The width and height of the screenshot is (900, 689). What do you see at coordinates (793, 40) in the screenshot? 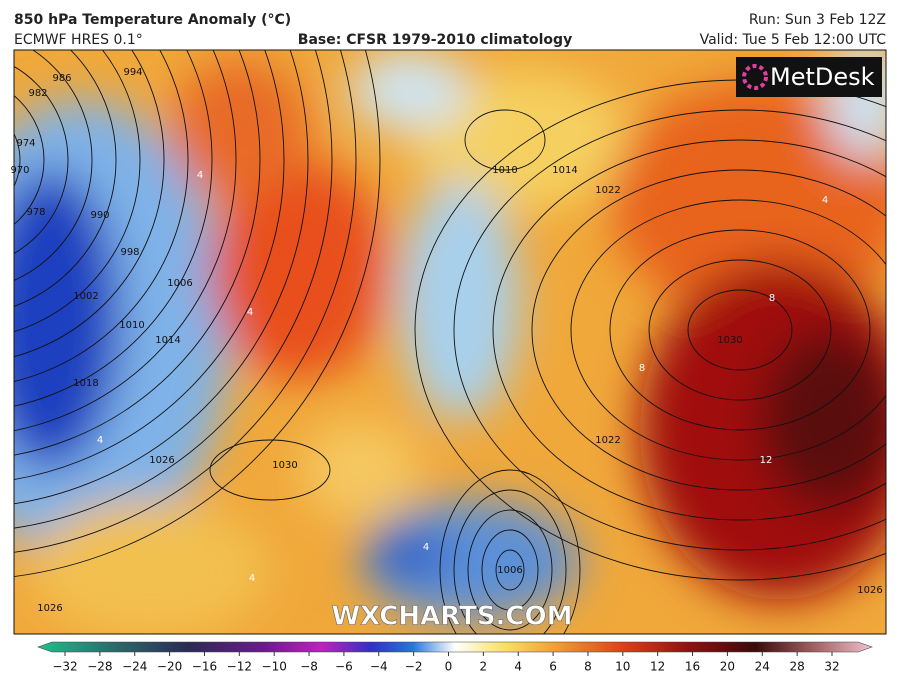
I see `valid: Valid: Tue 5 Feb 12:00 UTC` at bounding box center [793, 40].